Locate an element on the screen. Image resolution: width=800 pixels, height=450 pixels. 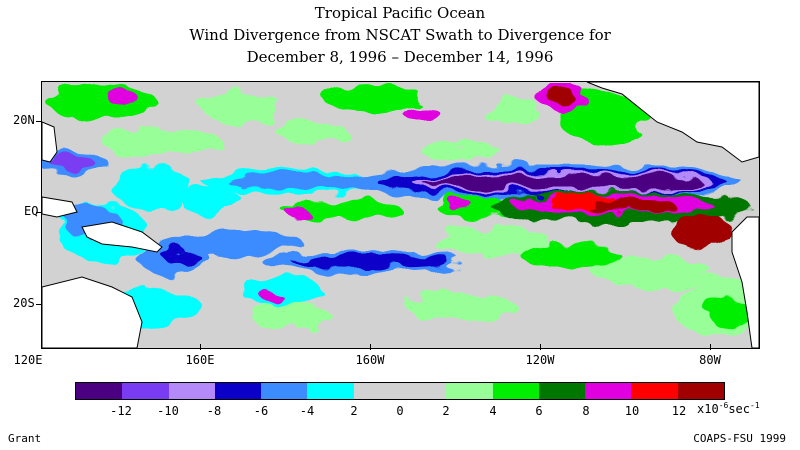
australia-land is located at coordinates (92, 312).